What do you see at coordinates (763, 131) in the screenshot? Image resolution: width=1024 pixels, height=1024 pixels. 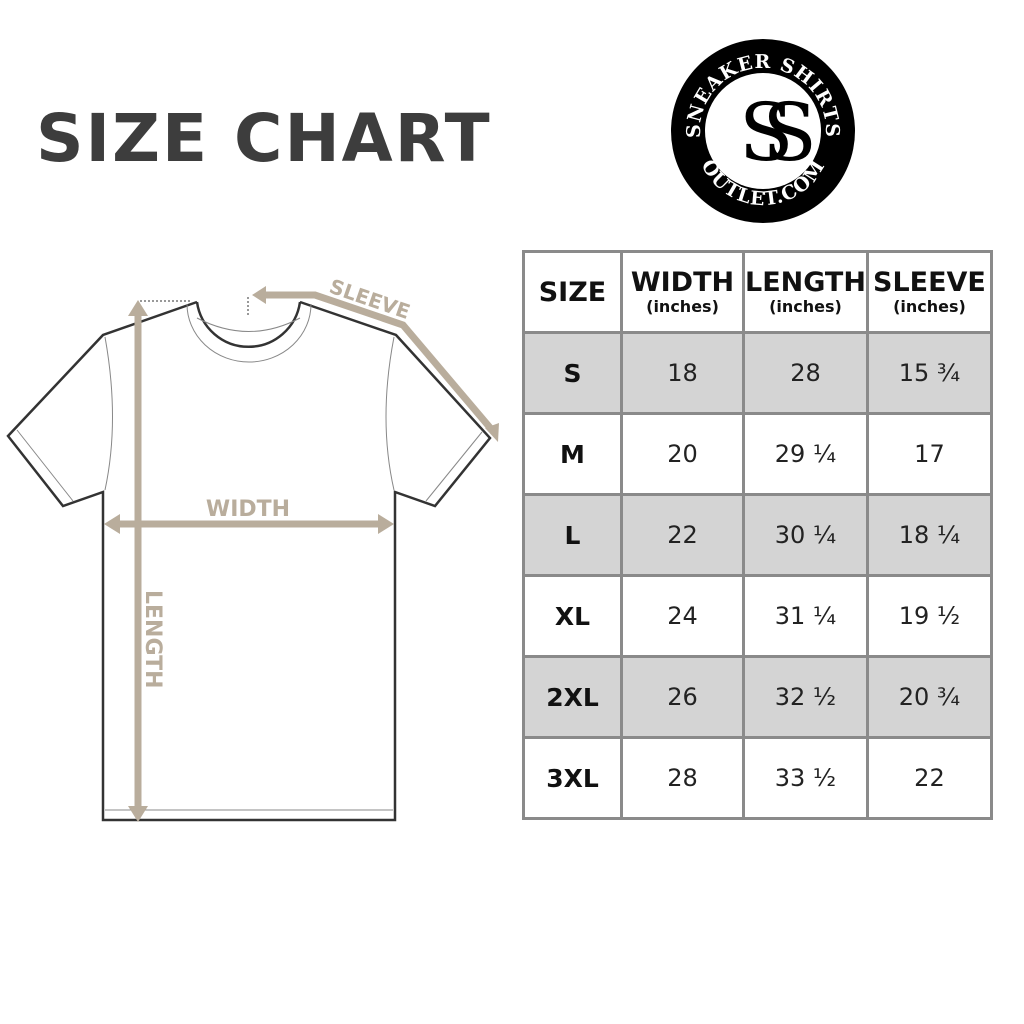 I see `brand-logo: SNEAKER SHIRTS OUTLET.COM SS` at bounding box center [763, 131].